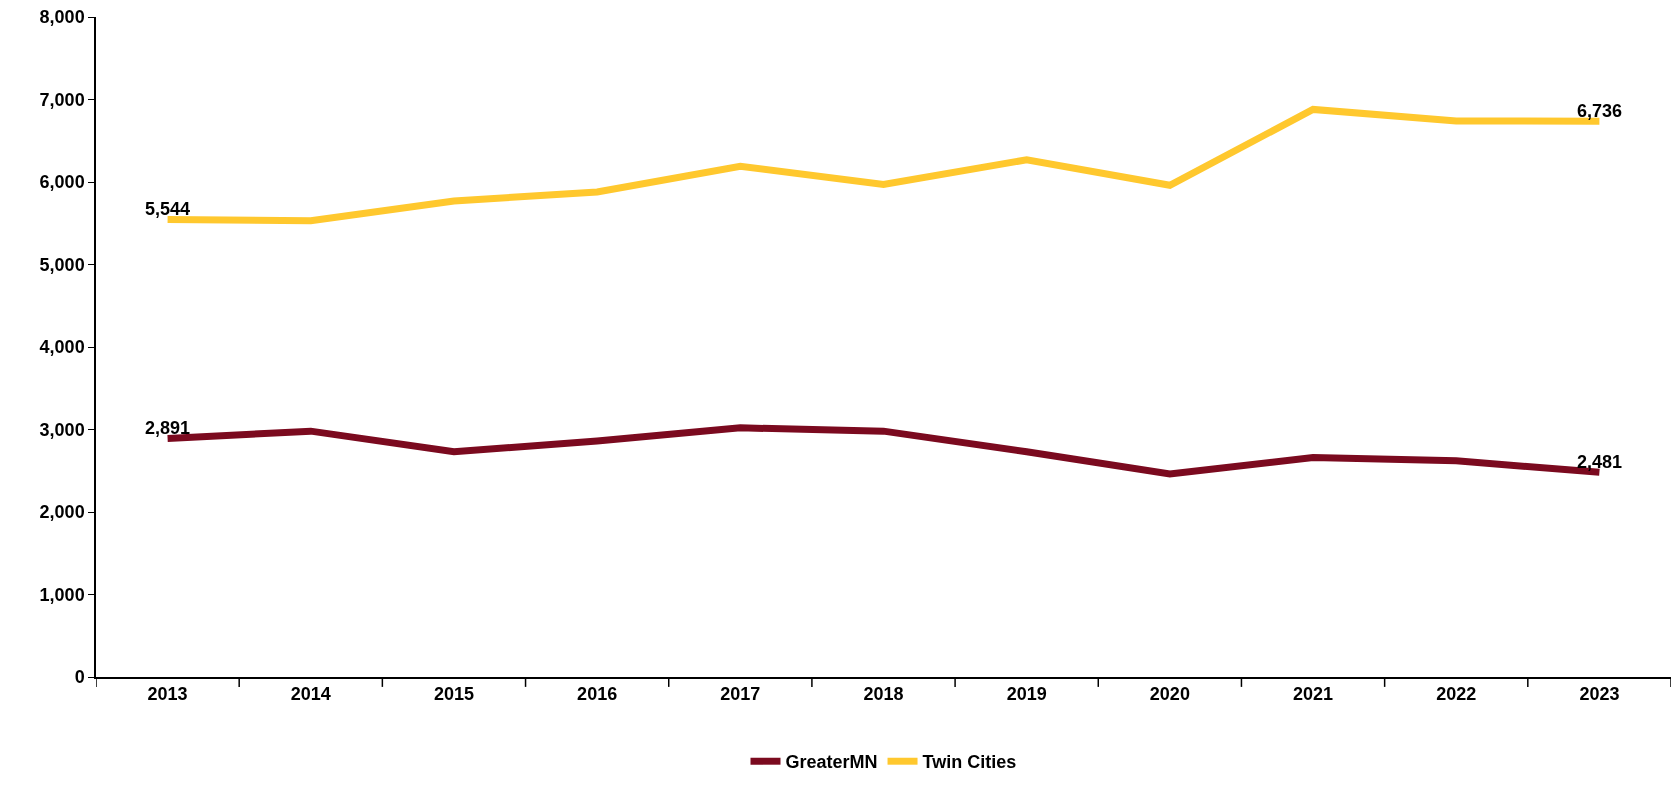 Image resolution: width=1679 pixels, height=788 pixels. What do you see at coordinates (62, 347) in the screenshot?
I see `y-tick-label: 4,000` at bounding box center [62, 347].